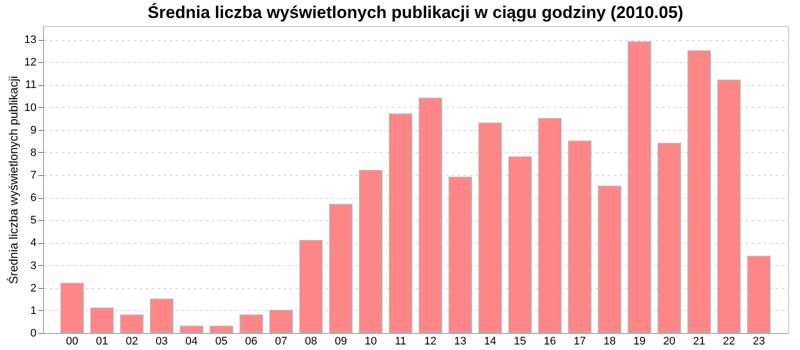 Image resolution: width=800 pixels, height=350 pixels. Describe the element at coordinates (699, 342) in the screenshot. I see `x-tick-label: 21` at that location.